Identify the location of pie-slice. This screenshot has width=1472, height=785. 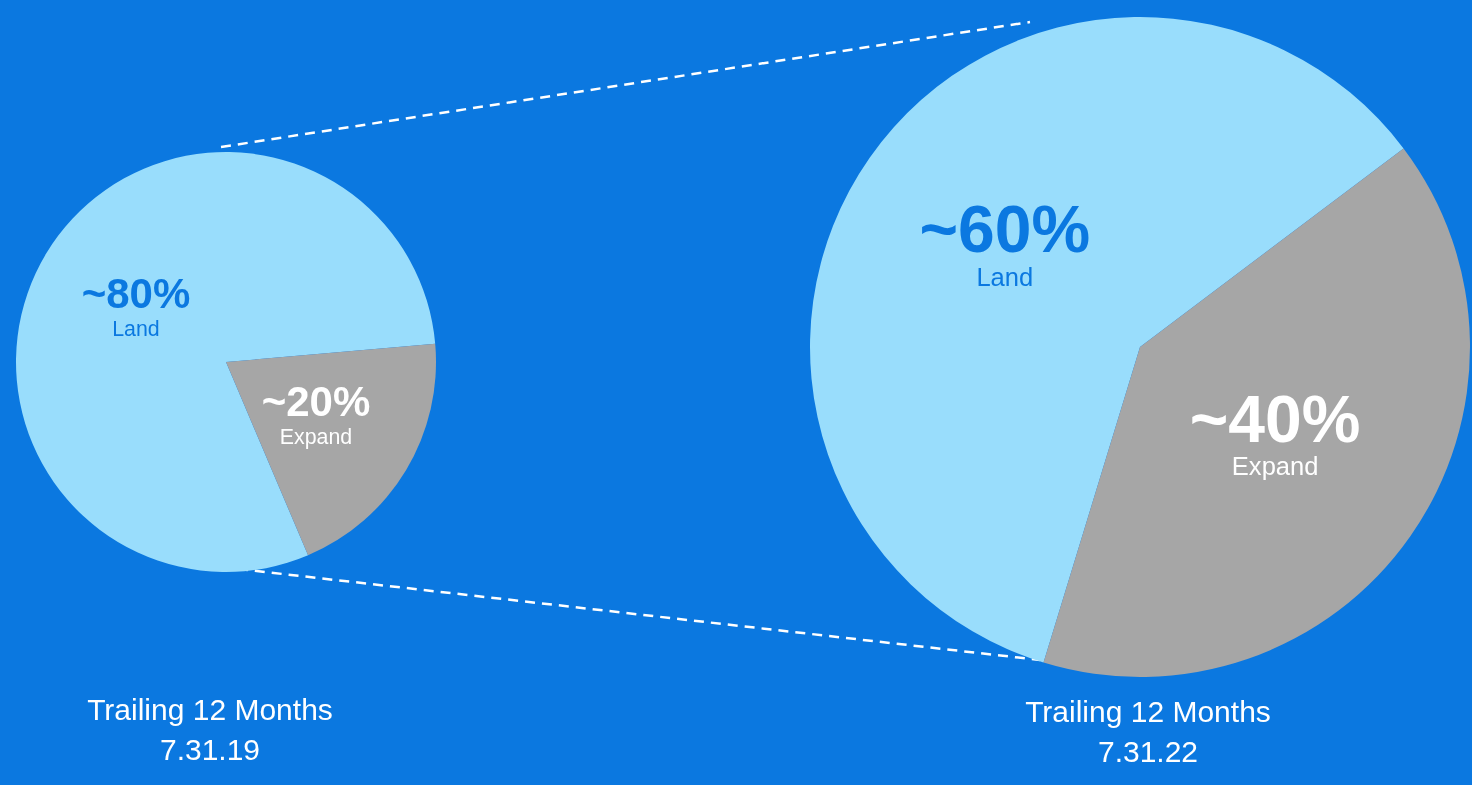
(331, 449).